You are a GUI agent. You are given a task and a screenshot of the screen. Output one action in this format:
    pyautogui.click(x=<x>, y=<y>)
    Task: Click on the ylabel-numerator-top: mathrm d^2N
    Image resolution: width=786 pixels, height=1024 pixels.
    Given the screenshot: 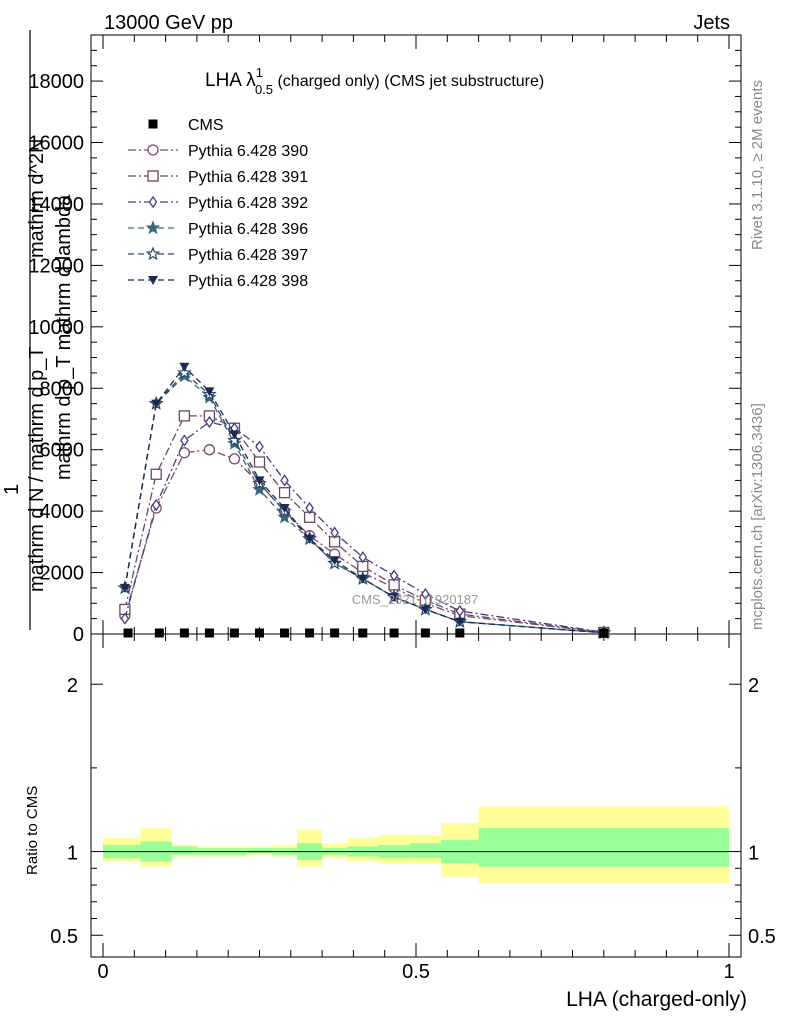 What is the action you would take?
    pyautogui.click(x=37, y=198)
    